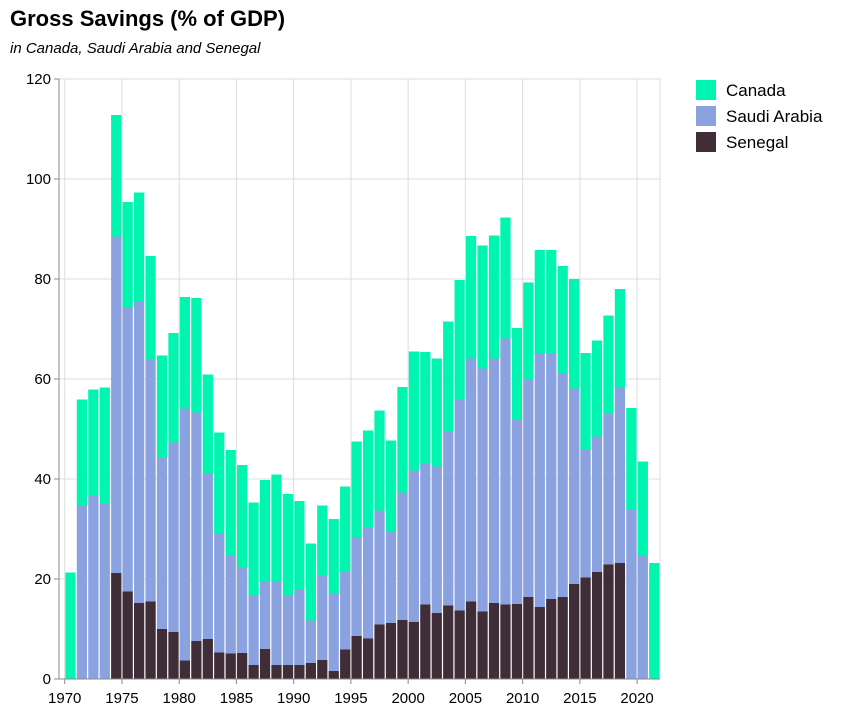 Image resolution: width=852 pixels, height=722 pixels. Describe the element at coordinates (345, 611) in the screenshot. I see `bar-saudi-arabia-1994` at that location.